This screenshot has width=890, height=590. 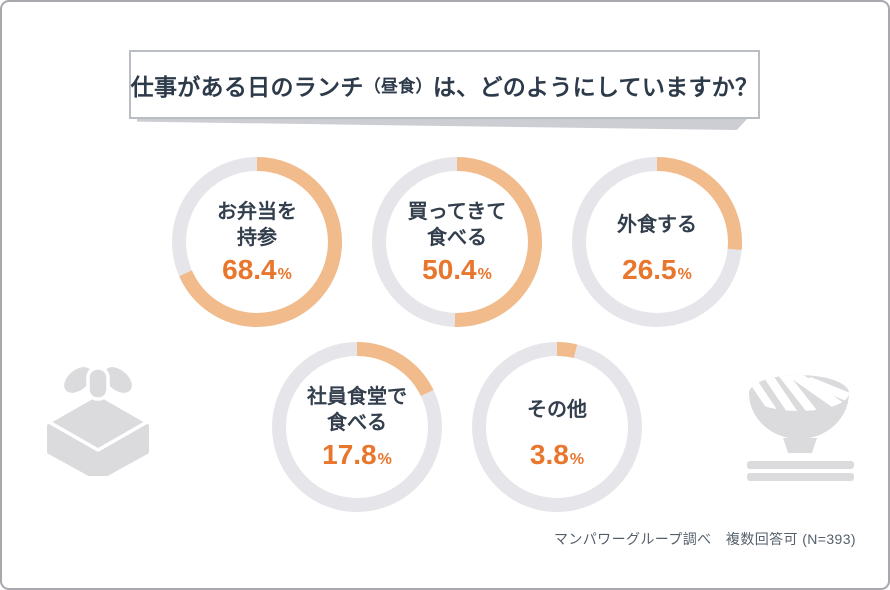 I want to click on donut-label-line1: 外食する, so click(x=657, y=225).